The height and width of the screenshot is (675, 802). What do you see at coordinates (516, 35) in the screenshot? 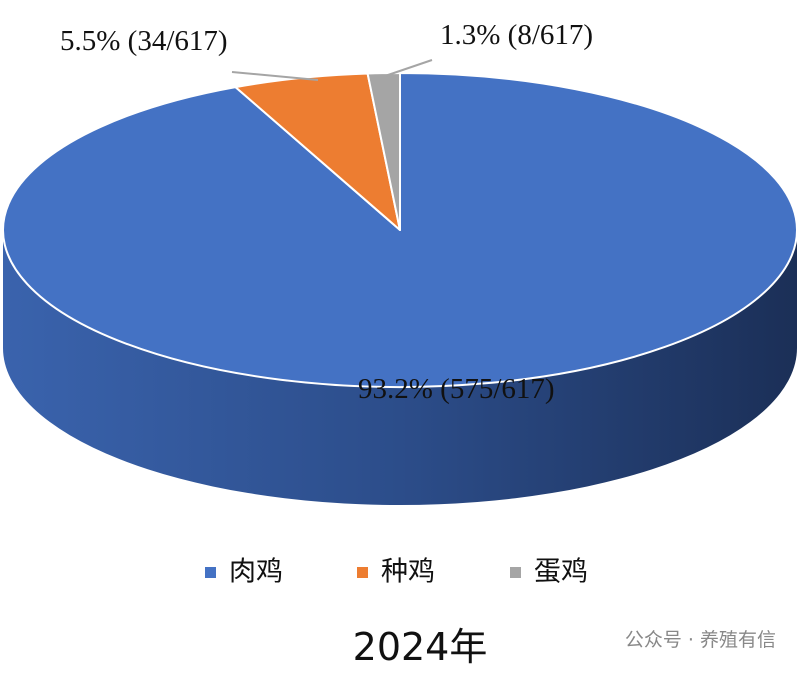
I see `data-label: 1.3% (8/617)` at bounding box center [516, 35].